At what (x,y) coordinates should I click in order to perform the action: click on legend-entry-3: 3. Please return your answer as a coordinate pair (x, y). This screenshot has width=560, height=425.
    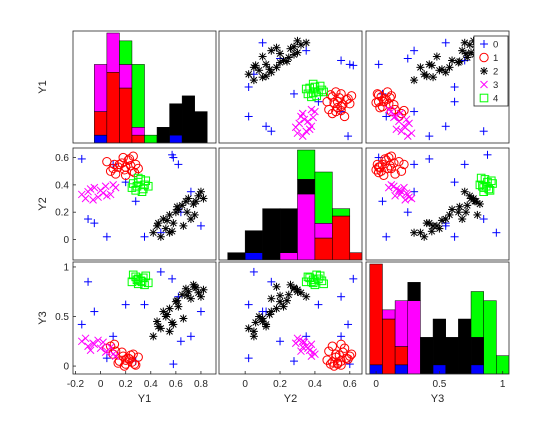
    Looking at the image, I should click on (489, 85).